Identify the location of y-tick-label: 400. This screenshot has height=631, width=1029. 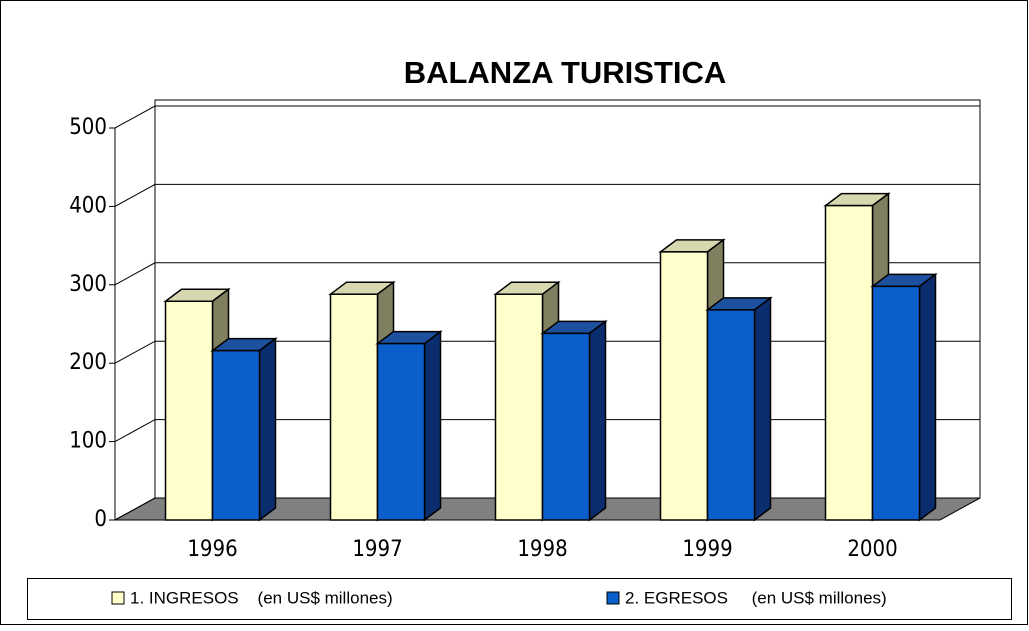
(88, 205).